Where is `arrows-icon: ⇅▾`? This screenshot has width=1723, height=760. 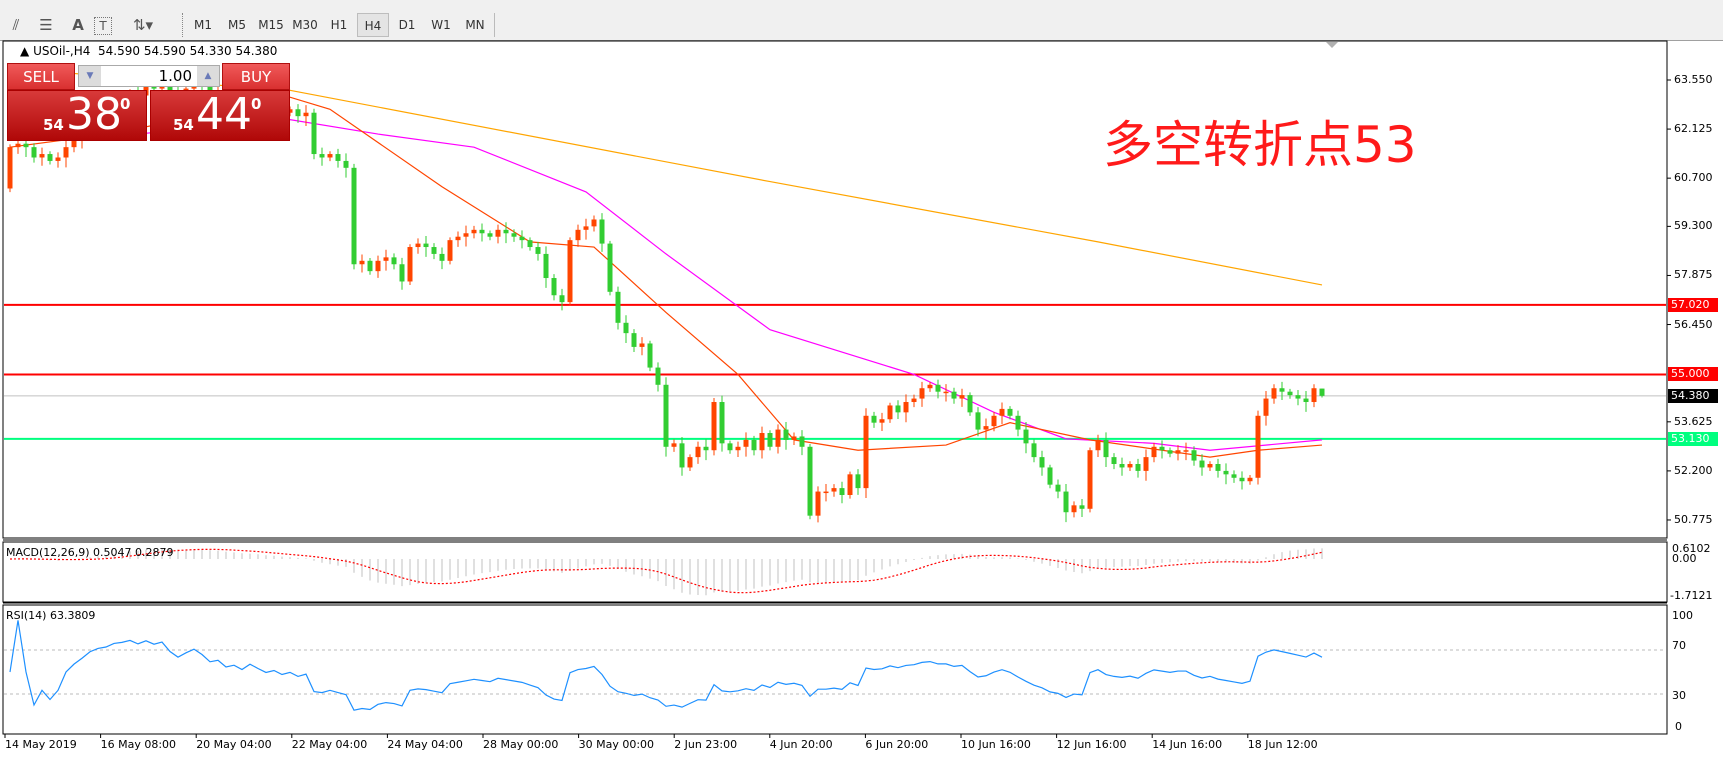 arrows-icon: ⇅▾ is located at coordinates (143, 25).